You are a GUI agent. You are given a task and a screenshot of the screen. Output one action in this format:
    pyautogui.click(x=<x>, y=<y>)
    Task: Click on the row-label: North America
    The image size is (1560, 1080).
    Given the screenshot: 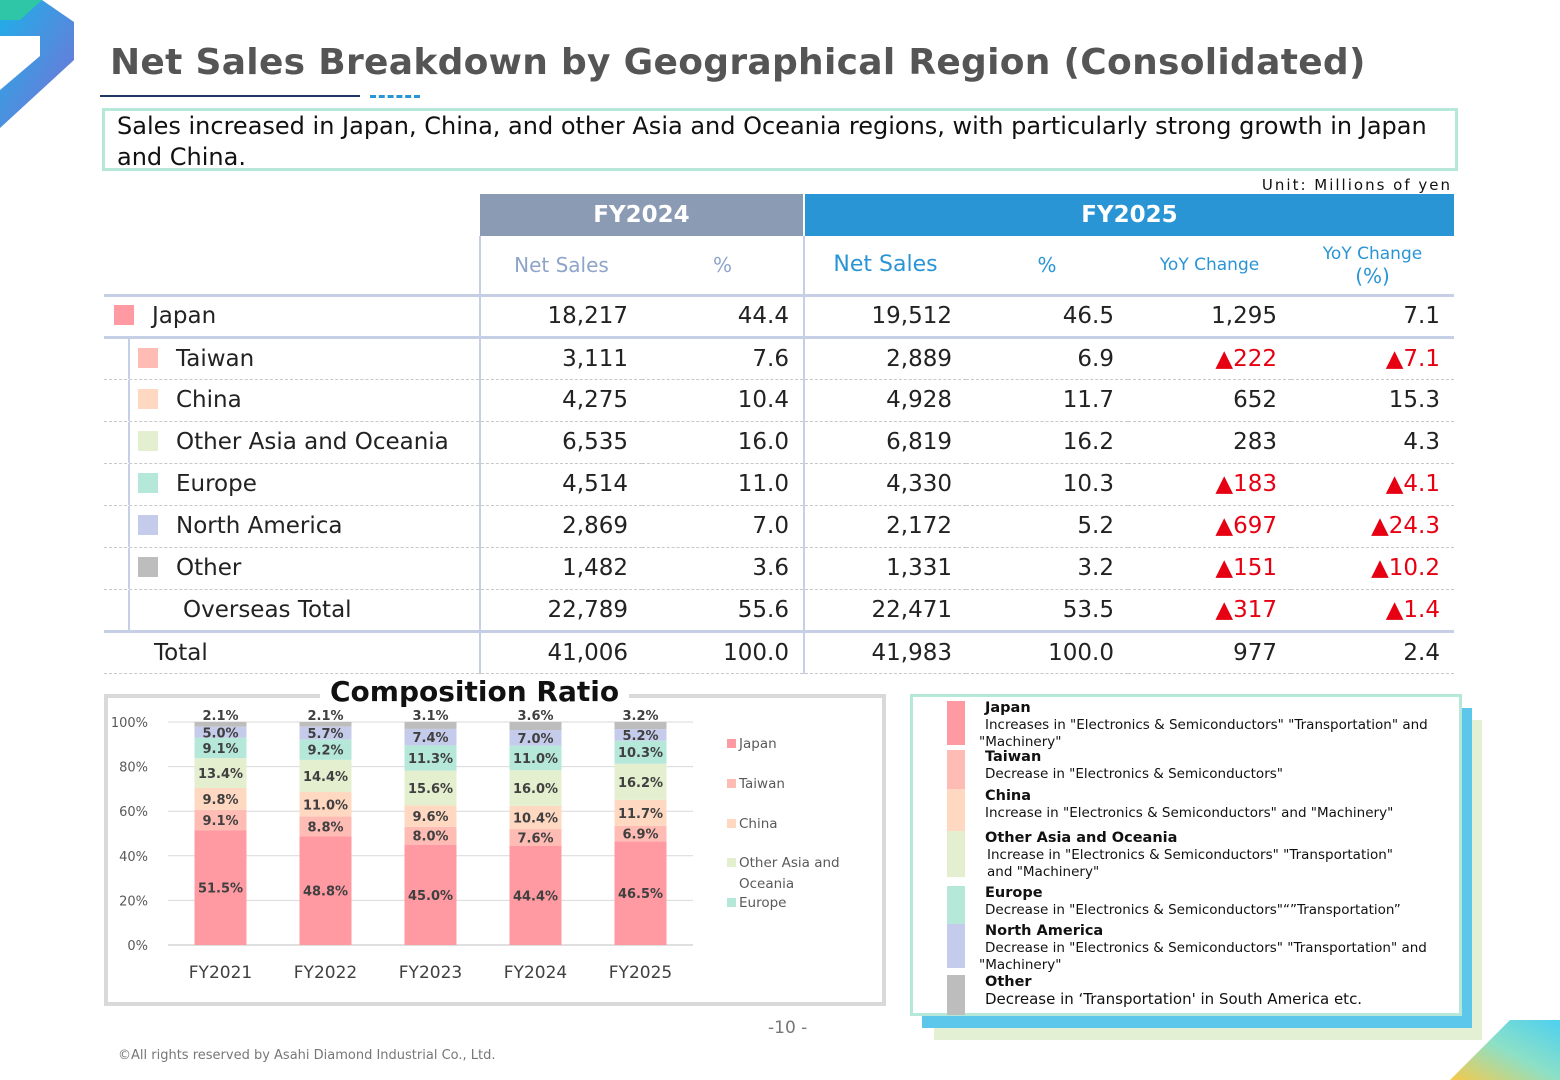 What is the action you would take?
    pyautogui.click(x=259, y=526)
    